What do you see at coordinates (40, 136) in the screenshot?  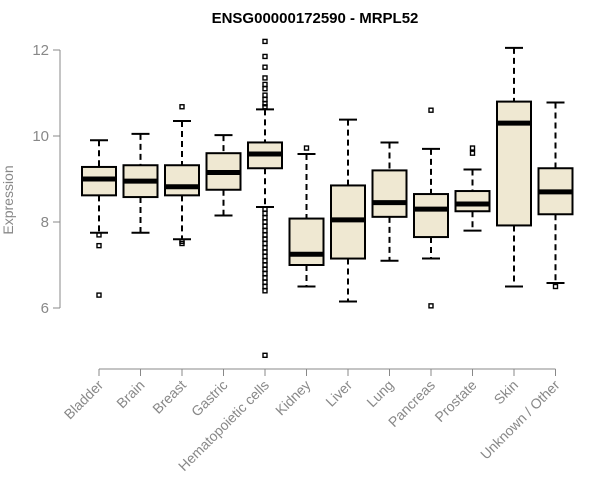 I see `y-tick-label: 10` at bounding box center [40, 136].